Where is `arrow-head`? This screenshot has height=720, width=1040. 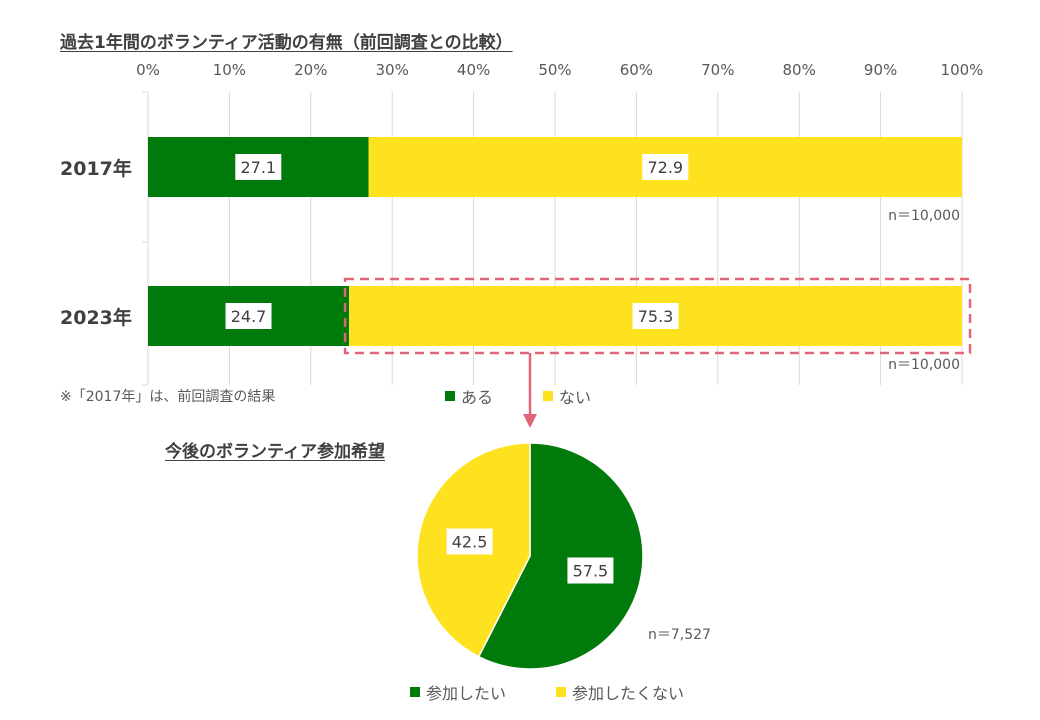
arrow-head is located at coordinates (530, 421).